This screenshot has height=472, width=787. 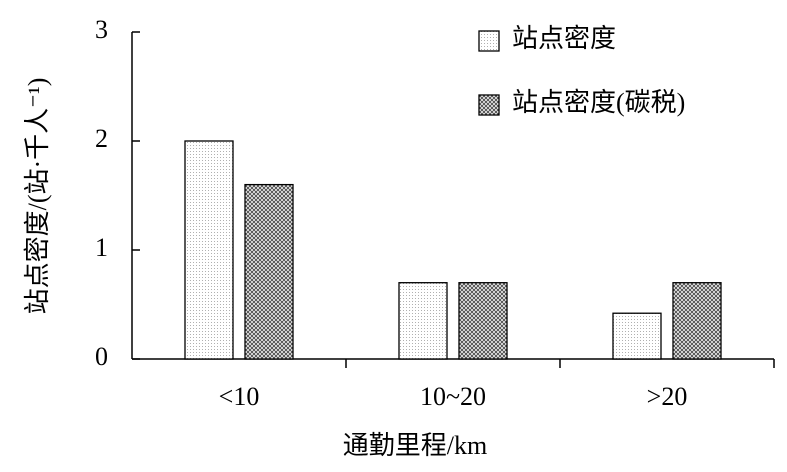 What do you see at coordinates (101, 138) in the screenshot?
I see `y-tick-label: 2` at bounding box center [101, 138].